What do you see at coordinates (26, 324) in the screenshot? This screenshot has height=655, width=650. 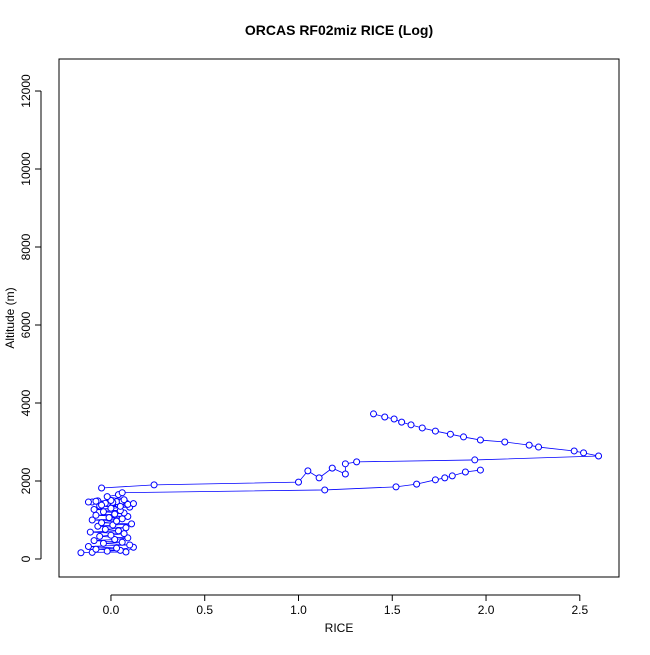 I see `y-tick-label: 6000` at bounding box center [26, 324].